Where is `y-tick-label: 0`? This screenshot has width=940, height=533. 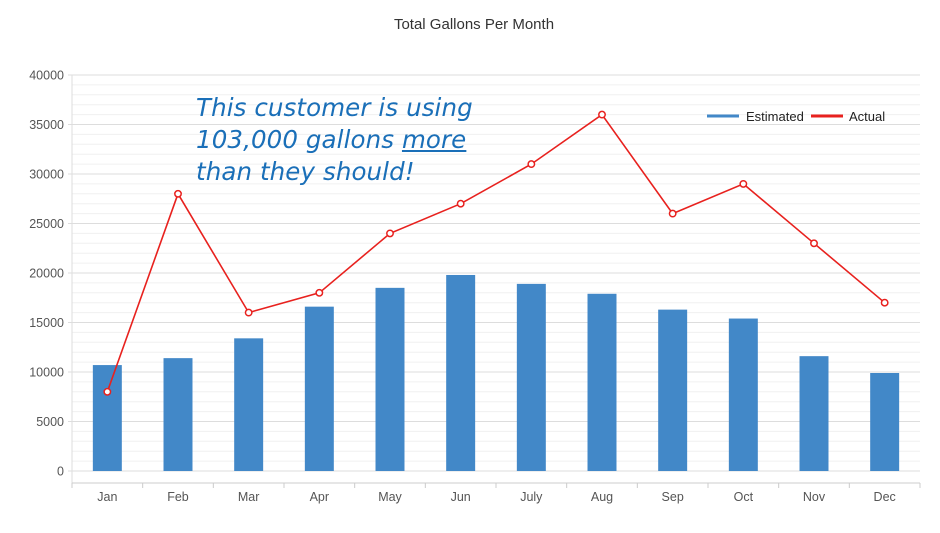 y-tick-label: 0 is located at coordinates (60, 472).